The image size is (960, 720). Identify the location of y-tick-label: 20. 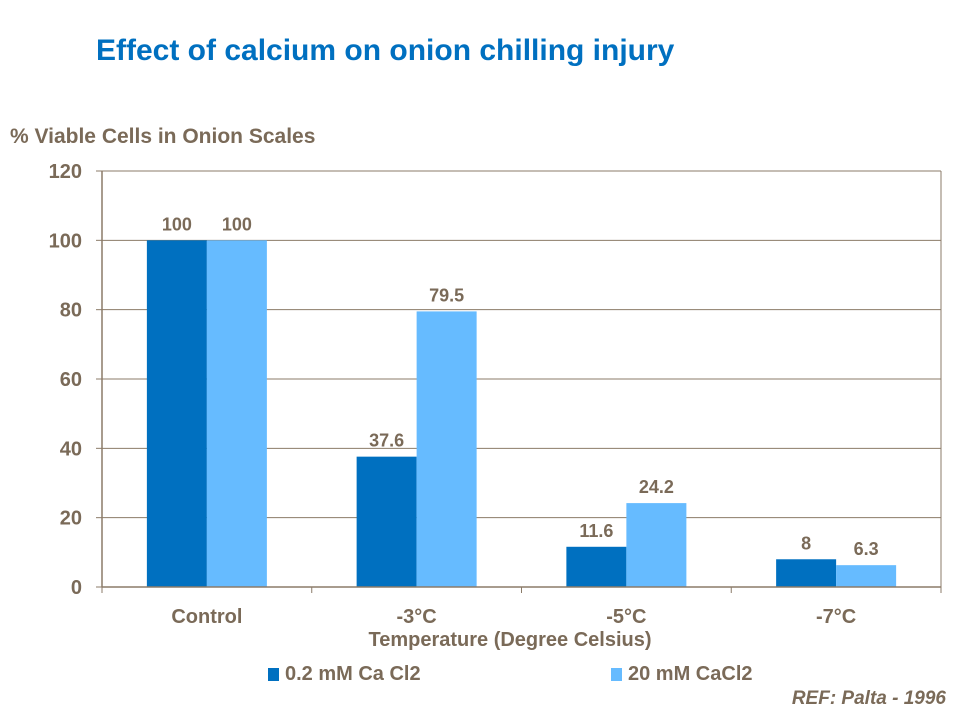
(71, 519).